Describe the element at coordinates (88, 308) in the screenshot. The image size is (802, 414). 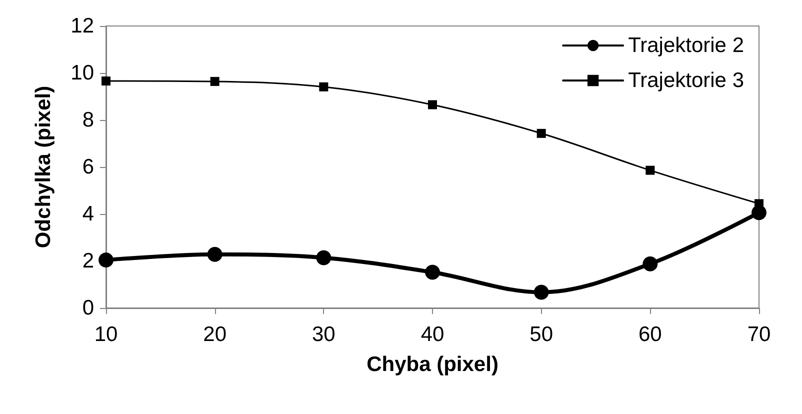
I see `y-tick-label: 0` at that location.